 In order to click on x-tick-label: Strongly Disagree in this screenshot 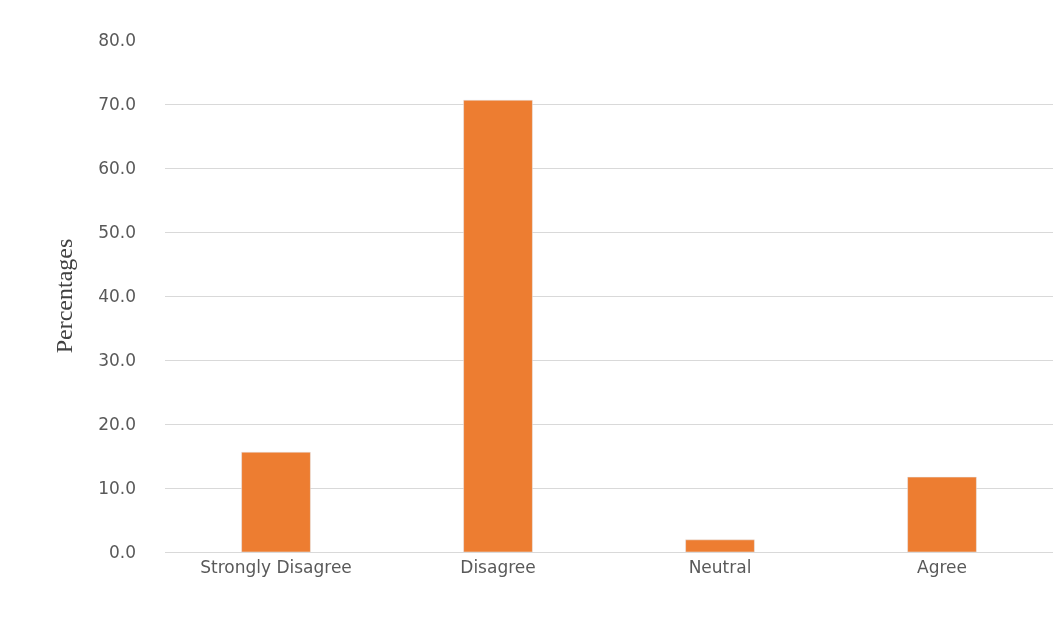, I will do `click(276, 567)`.